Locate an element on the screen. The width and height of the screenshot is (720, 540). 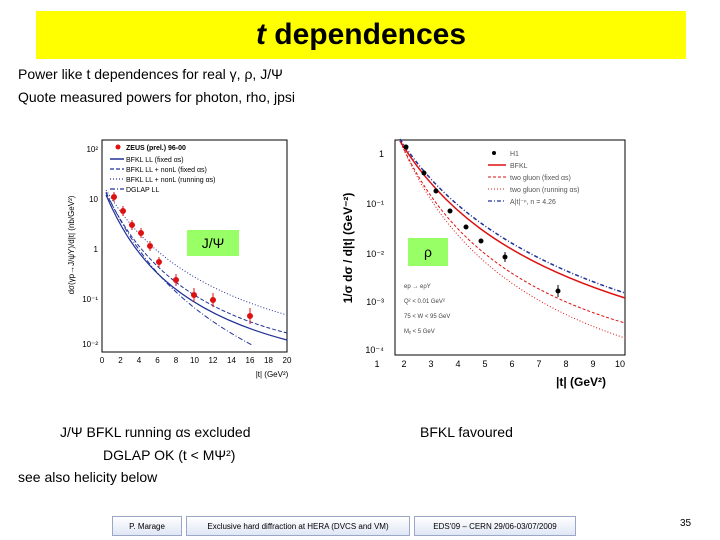
rho-xtick: 5 is located at coordinates (484, 364).